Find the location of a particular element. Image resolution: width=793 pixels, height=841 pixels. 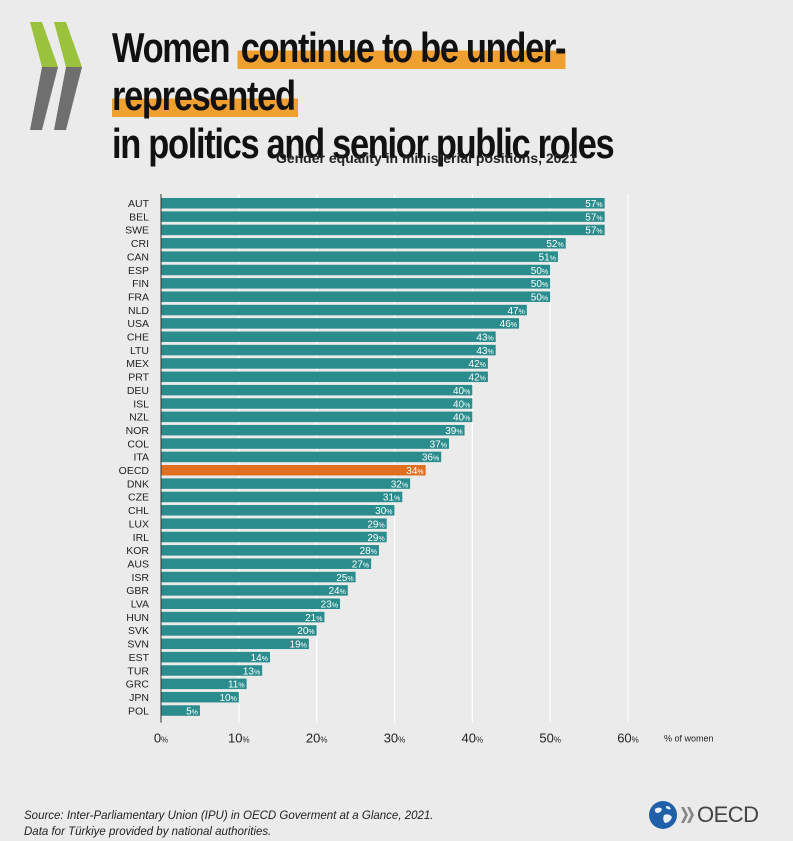

x-axis-label: % of women is located at coordinates (689, 739).